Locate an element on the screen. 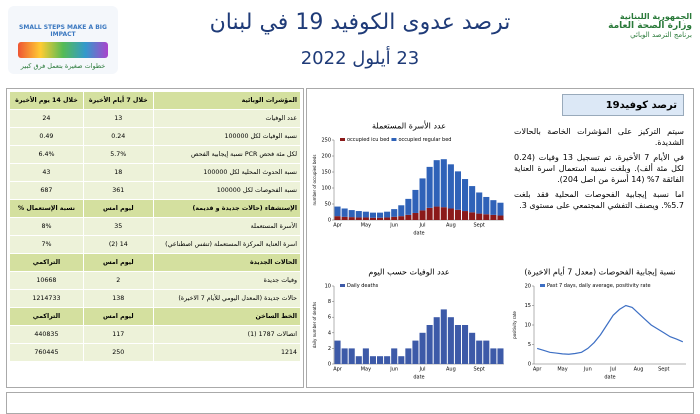 The image size is (700, 414). table-header-row: التراكمي ليوم امس الخط الساخن is located at coordinates (155, 316).